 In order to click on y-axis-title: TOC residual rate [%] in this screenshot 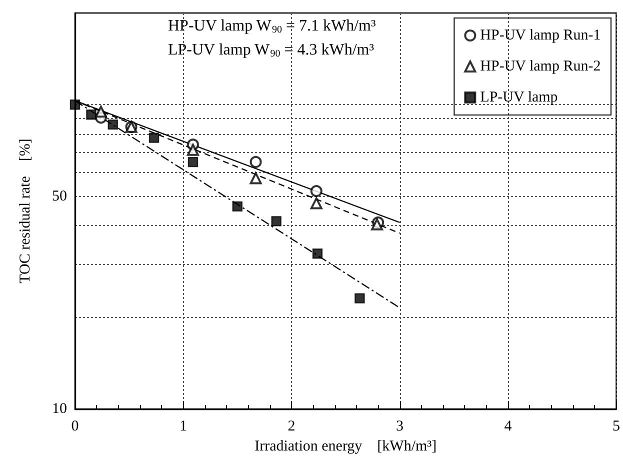, I will do `click(26, 211)`.